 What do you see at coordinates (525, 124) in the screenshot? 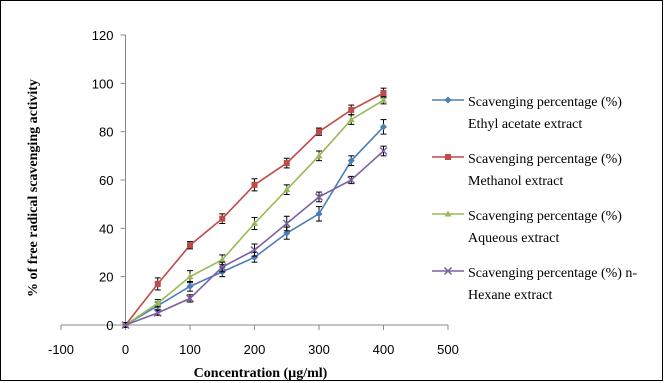
I see `legend-label: Ethyl acetate extract` at bounding box center [525, 124].